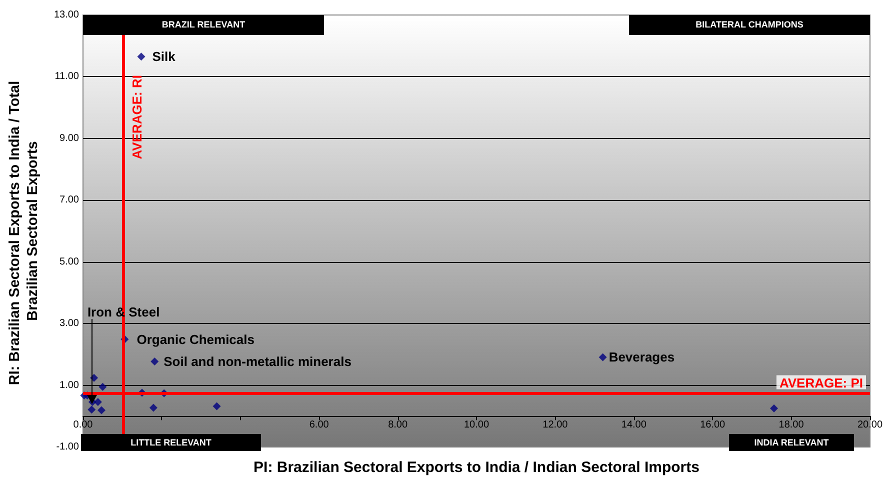 This screenshot has width=884, height=477. What do you see at coordinates (204, 25) in the screenshot?
I see `annotation: BRAZIL RELEVANT` at bounding box center [204, 25].